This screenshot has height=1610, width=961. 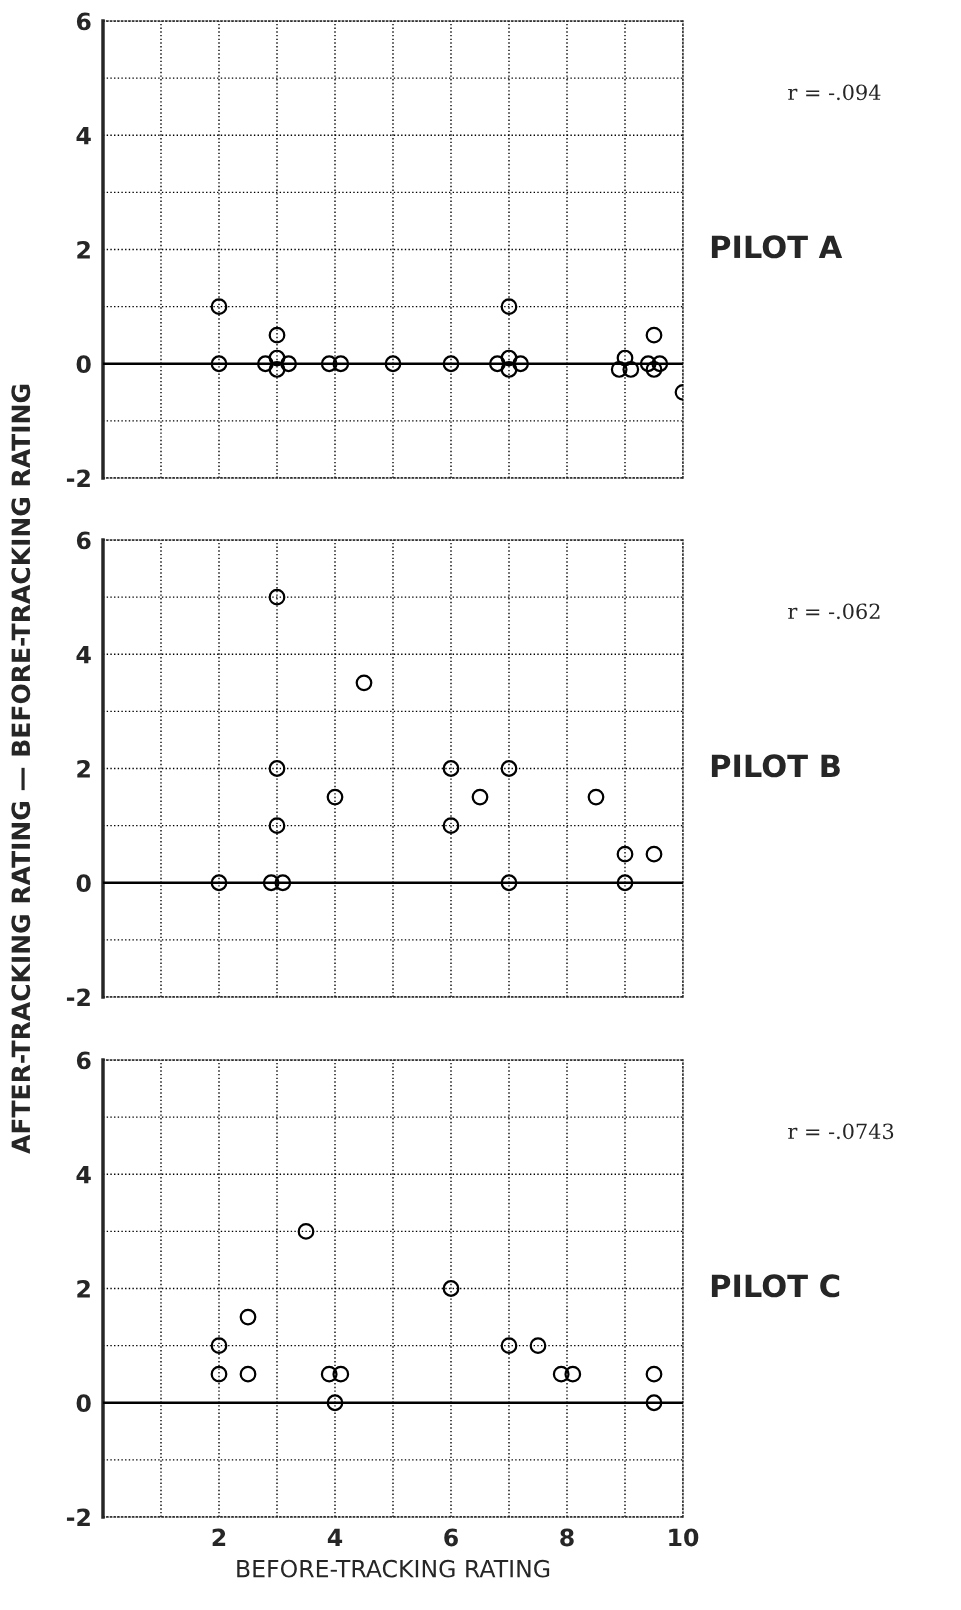 What do you see at coordinates (393, 1568) in the screenshot?
I see `x-axis-title: BEFORE-TRACKING RATING` at bounding box center [393, 1568].